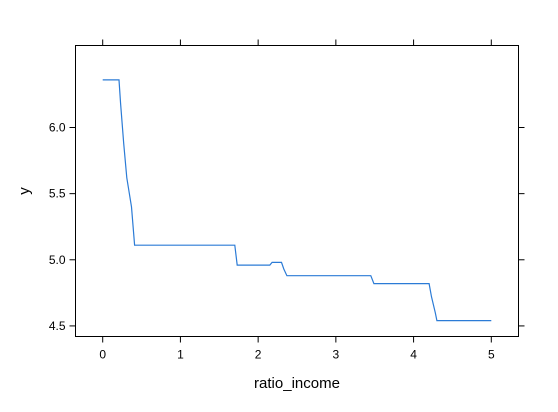 Image resolution: width=558 pixels, height=412 pixels. What do you see at coordinates (57, 128) in the screenshot?
I see `y-tick-label: 6.0` at bounding box center [57, 128].